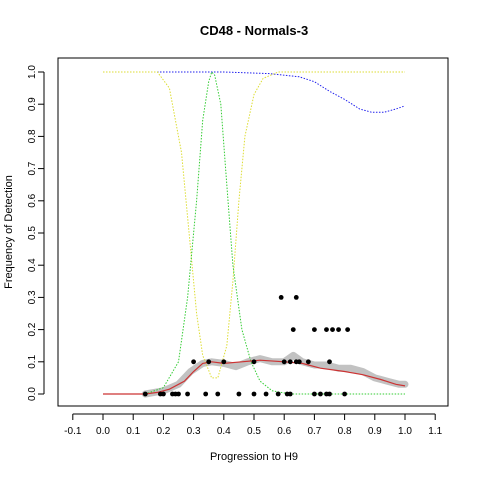 The height and width of the screenshot is (480, 480). Describe the element at coordinates (103, 431) in the screenshot. I see `x-tick-label: 0.0` at that location.